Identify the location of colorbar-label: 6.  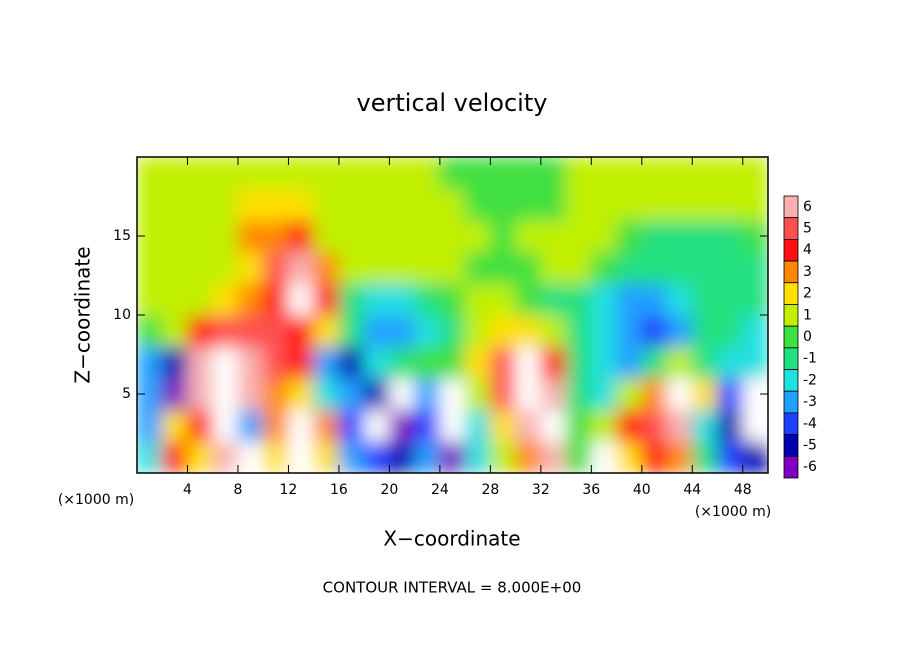
(807, 207).